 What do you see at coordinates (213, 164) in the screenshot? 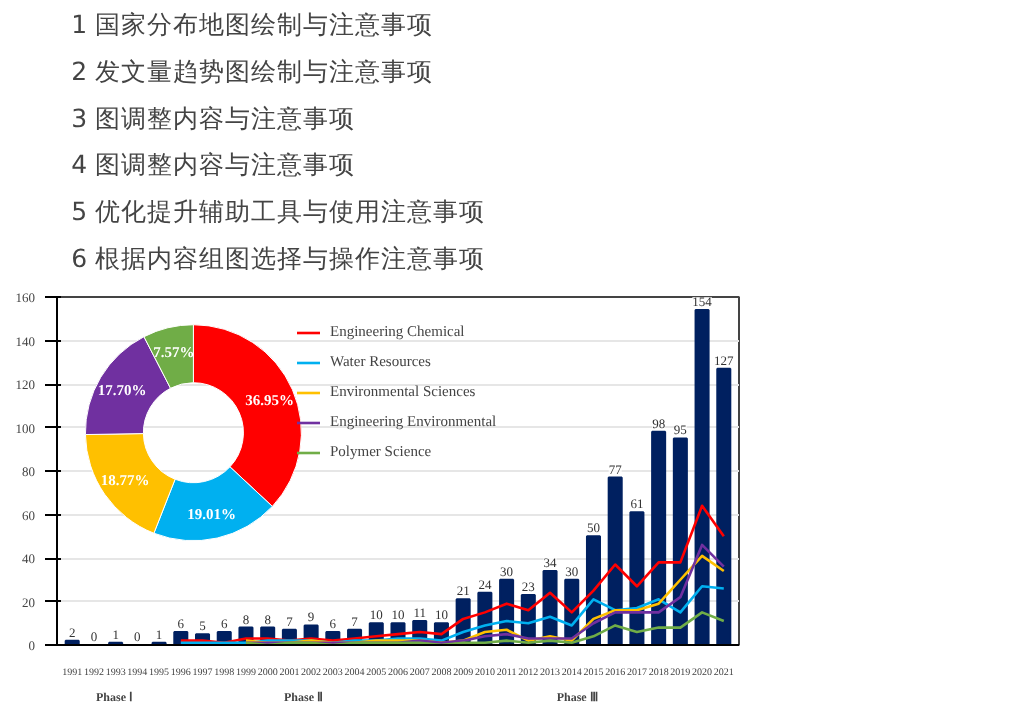
I see `text: 4 图调整内容与注意事项` at bounding box center [213, 164].